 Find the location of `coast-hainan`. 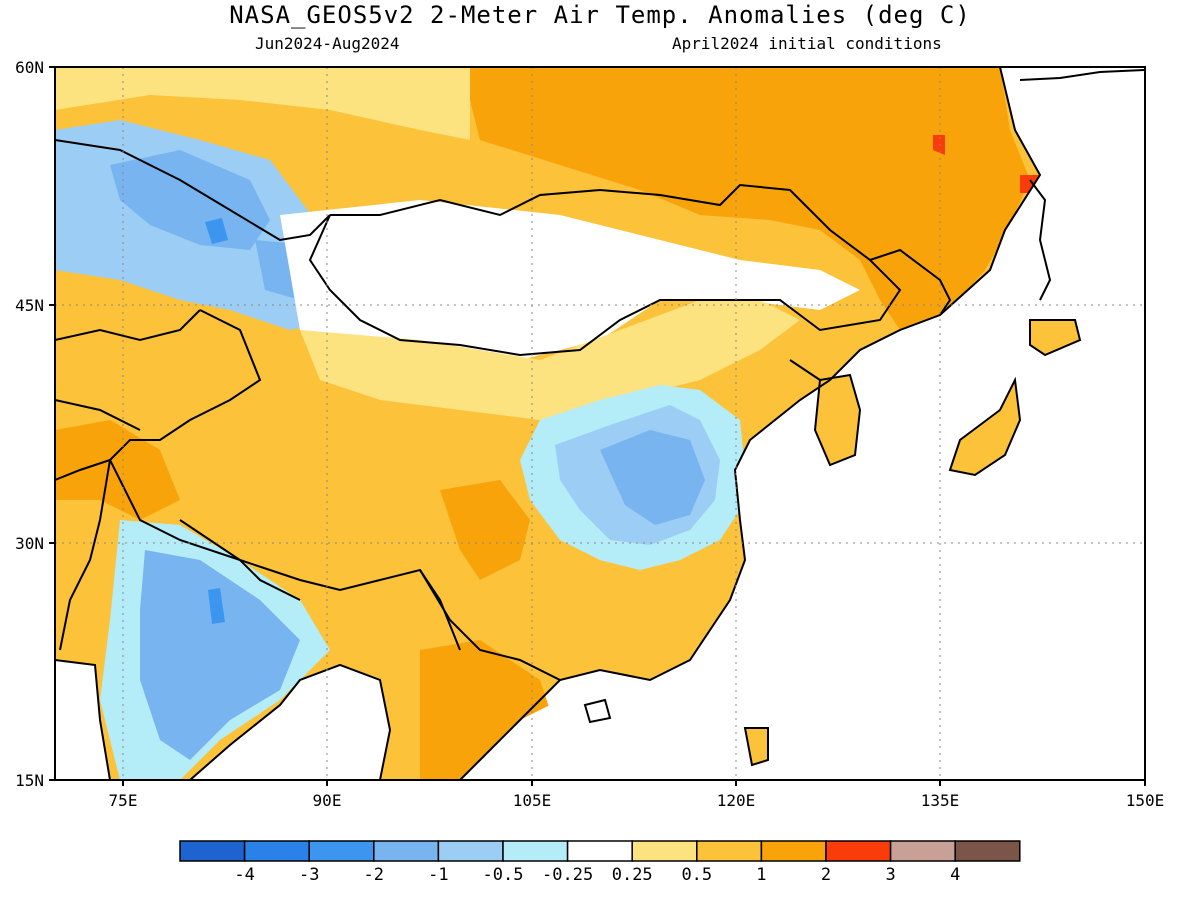

coast-hainan is located at coordinates (597, 711).